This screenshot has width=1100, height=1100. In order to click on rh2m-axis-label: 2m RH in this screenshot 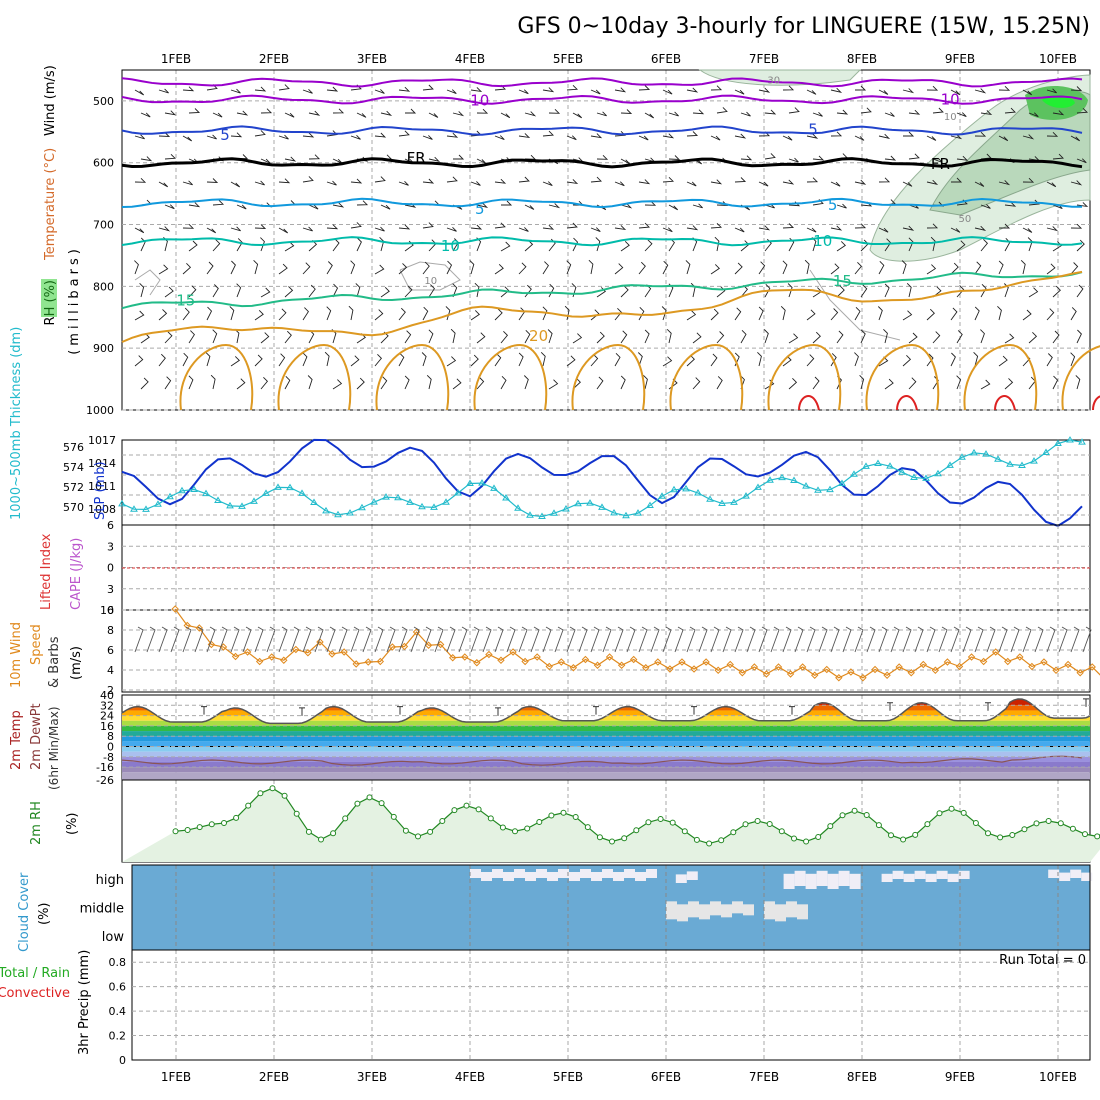, I will do `click(36, 823)`.